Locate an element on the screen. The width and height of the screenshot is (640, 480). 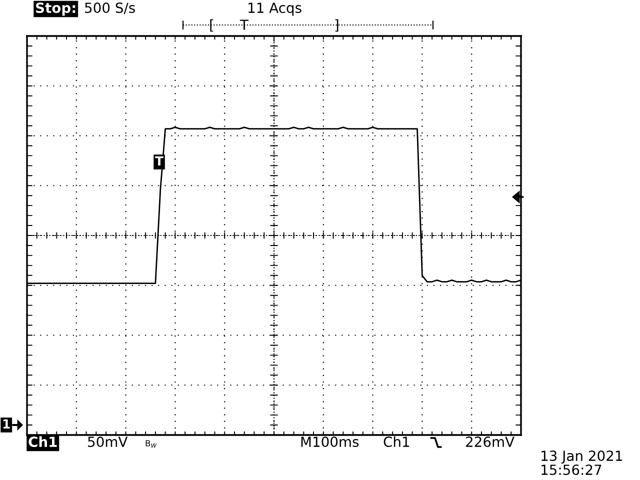
annotation: T is located at coordinates (159, 161).